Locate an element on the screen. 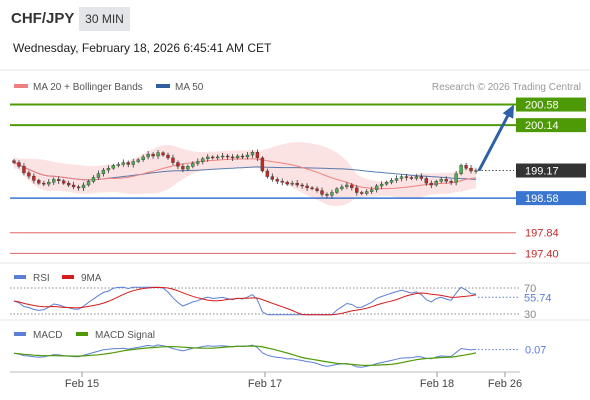  macd-signal-legend-swatch is located at coordinates (82, 334).